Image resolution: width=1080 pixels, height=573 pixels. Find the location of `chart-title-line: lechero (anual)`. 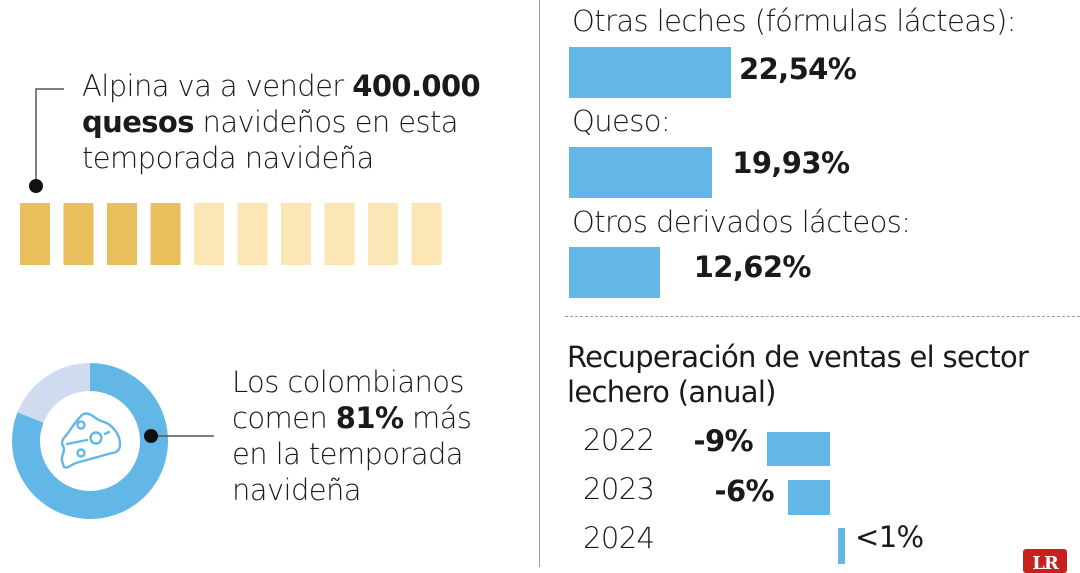

chart-title-line: lechero (anual) is located at coordinates (672, 392).